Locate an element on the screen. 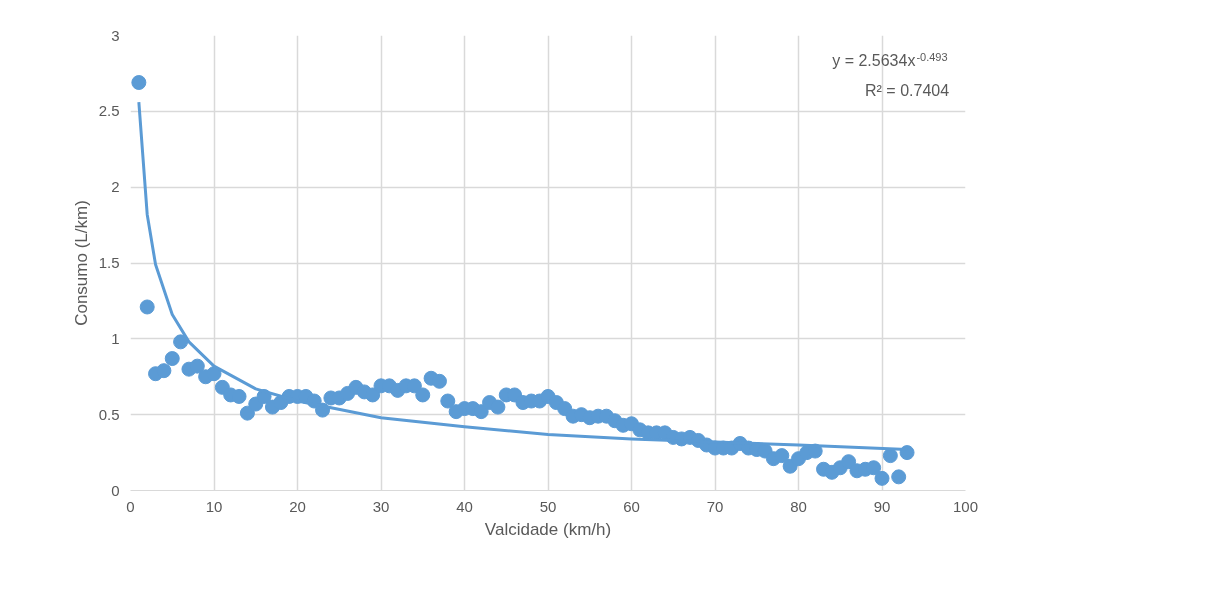 The image size is (1213, 604). x-tick-label: 80 is located at coordinates (798, 506).